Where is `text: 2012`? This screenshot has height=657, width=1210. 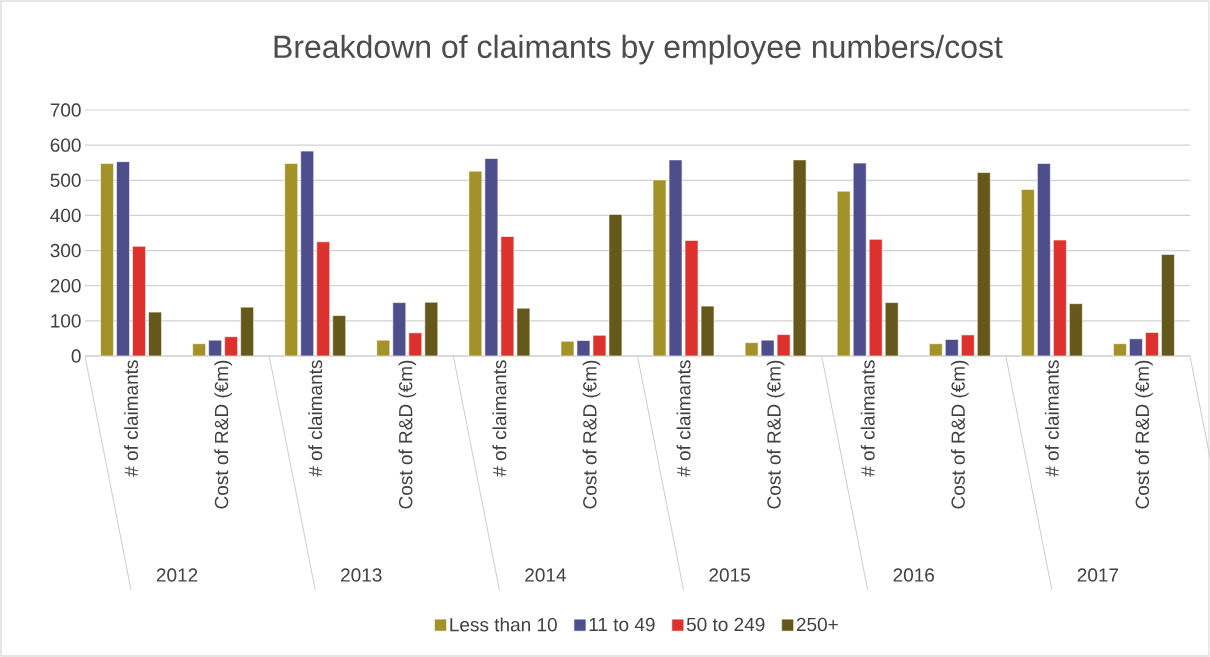
text: 2012 is located at coordinates (177, 575).